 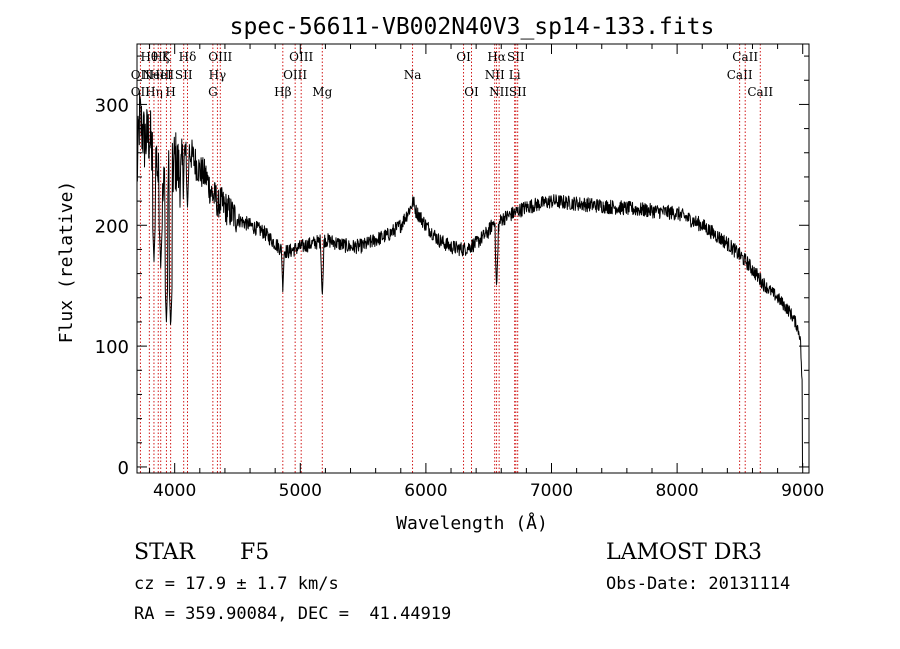 What do you see at coordinates (112, 226) in the screenshot?
I see `y-tick-label: 200` at bounding box center [112, 226].